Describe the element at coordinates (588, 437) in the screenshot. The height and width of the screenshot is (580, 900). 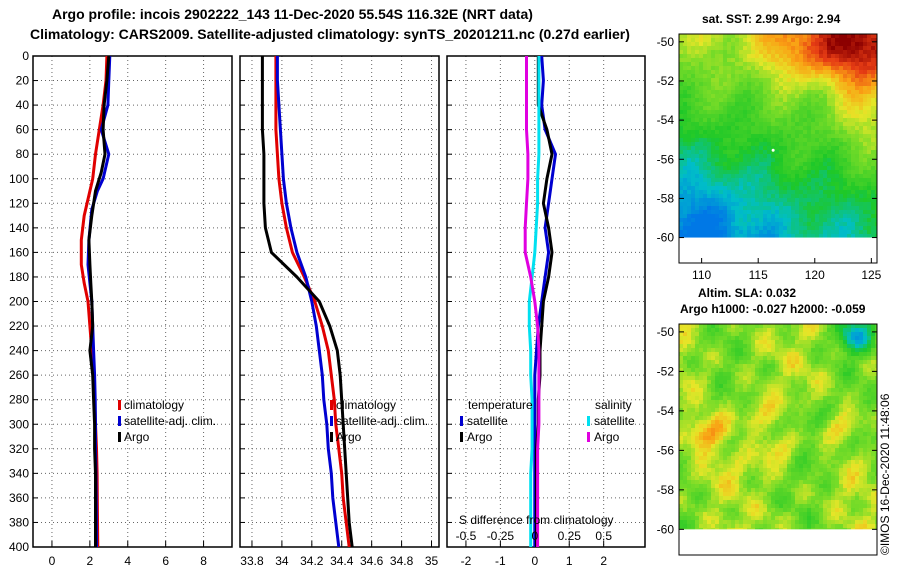
I see `legend-swatch` at that location.